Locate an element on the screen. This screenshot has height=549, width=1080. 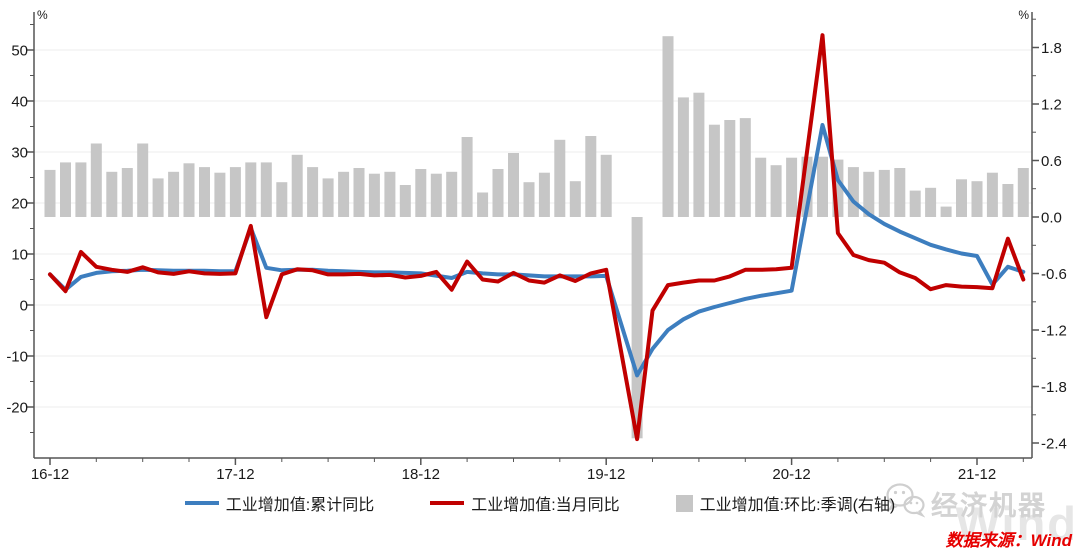
right-axis-unit: % is located at coordinates (1023, 15).